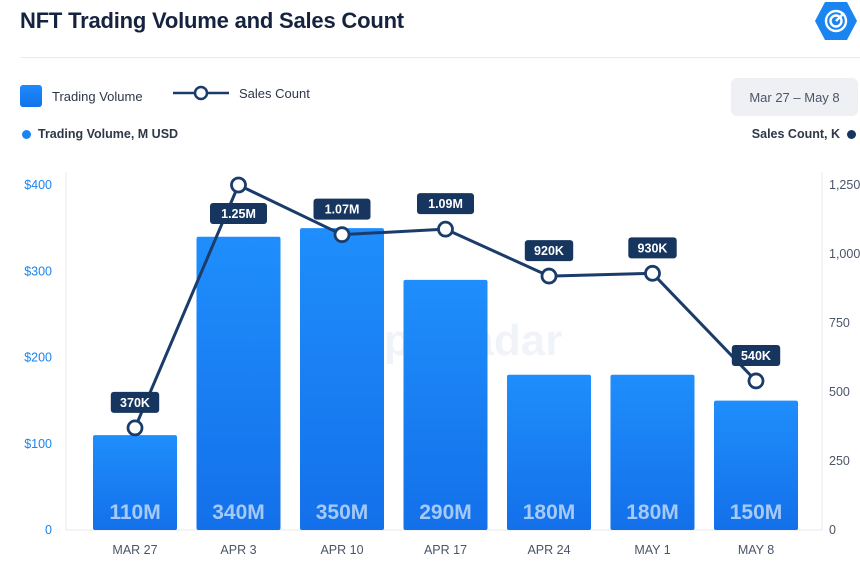 The image size is (860, 565). What do you see at coordinates (134, 512) in the screenshot?
I see `bar-value-label: 110M` at bounding box center [134, 512].